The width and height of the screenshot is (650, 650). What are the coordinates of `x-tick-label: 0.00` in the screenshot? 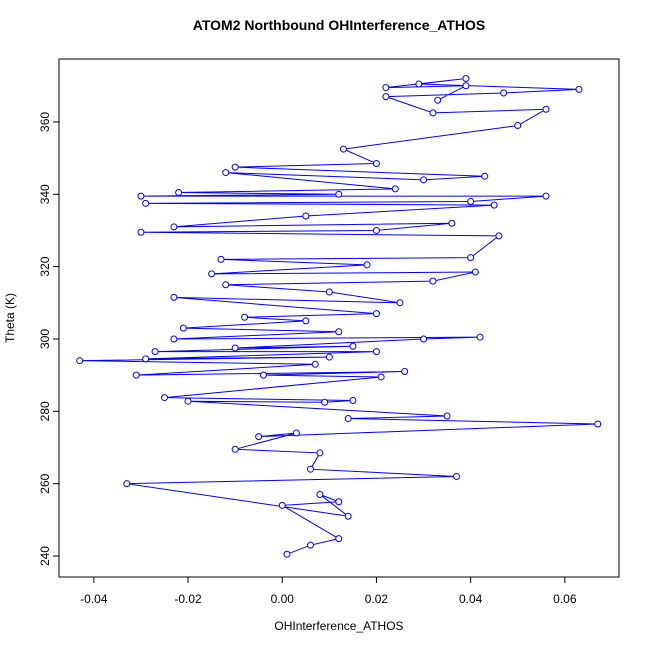 It's located at (283, 599).